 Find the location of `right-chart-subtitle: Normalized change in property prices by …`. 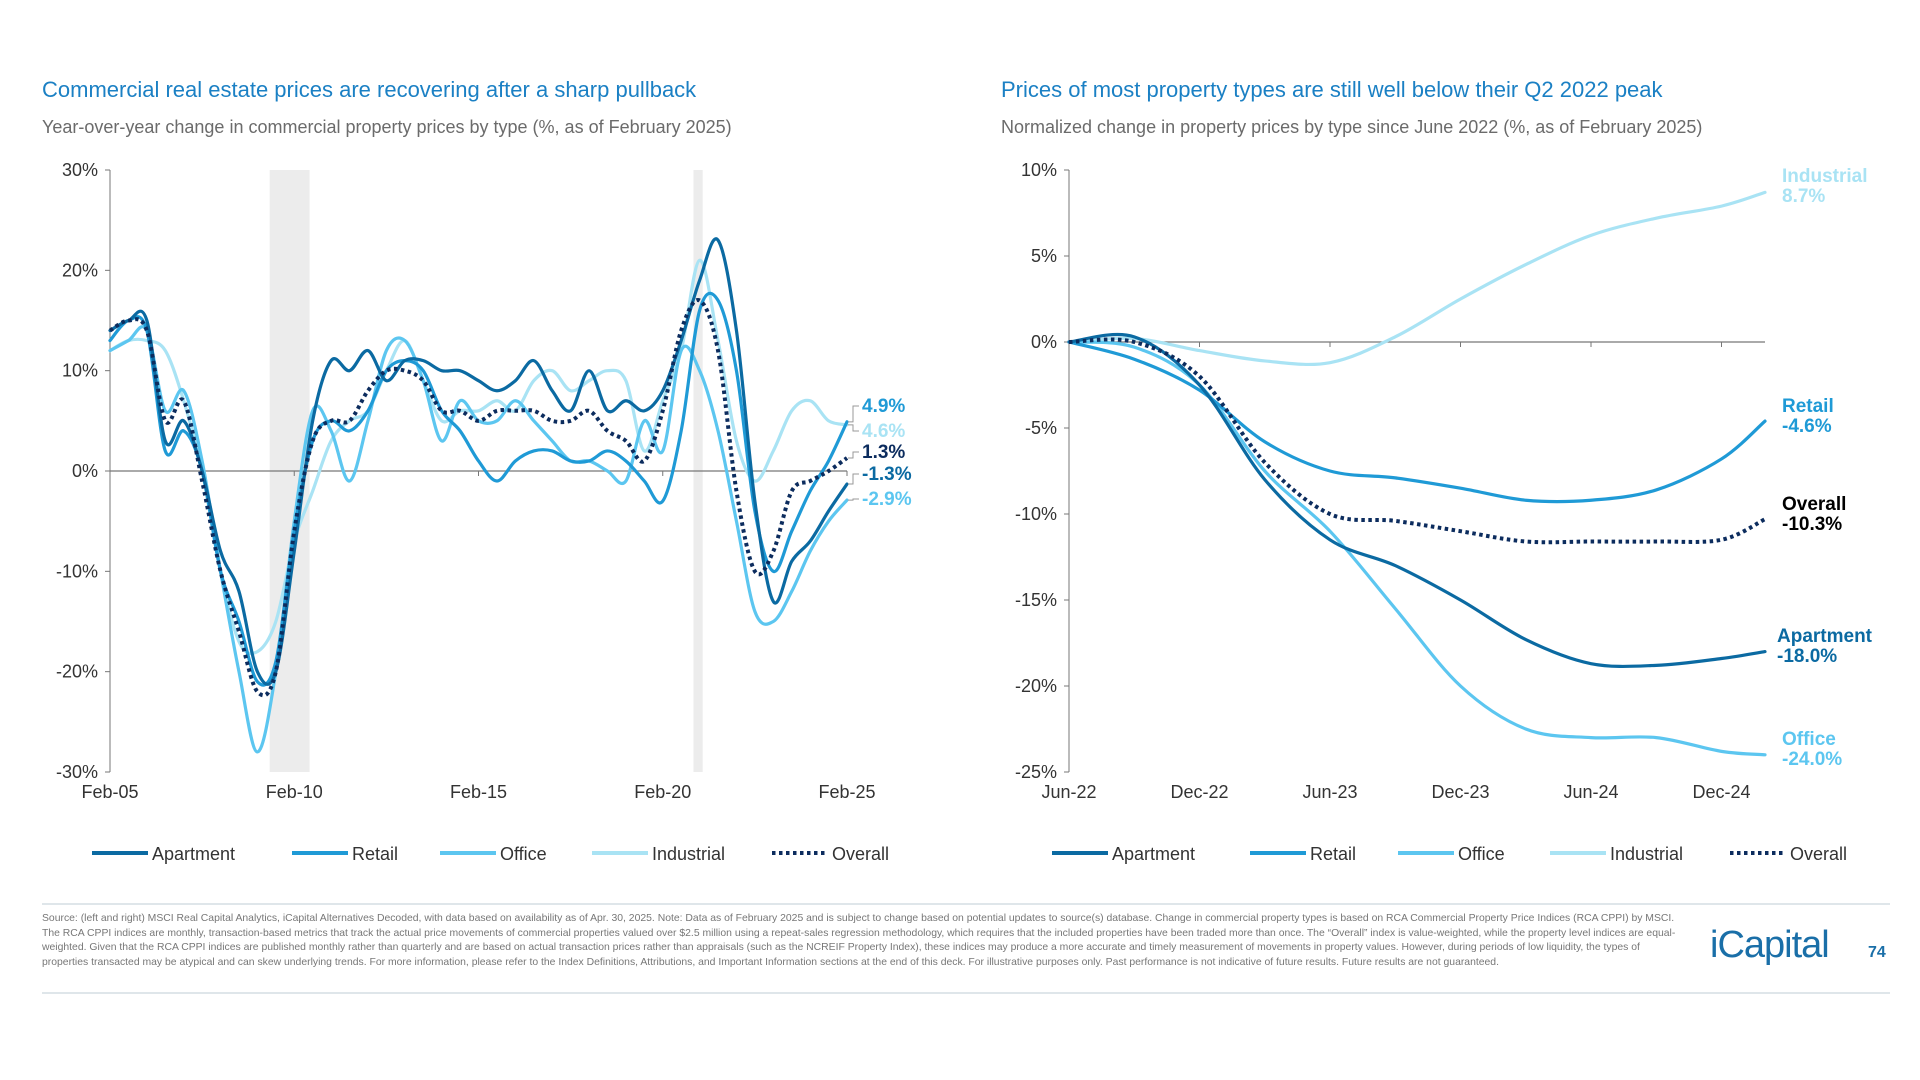

right-chart-subtitle: Normalized change in property prices by … is located at coordinates (1352, 127).